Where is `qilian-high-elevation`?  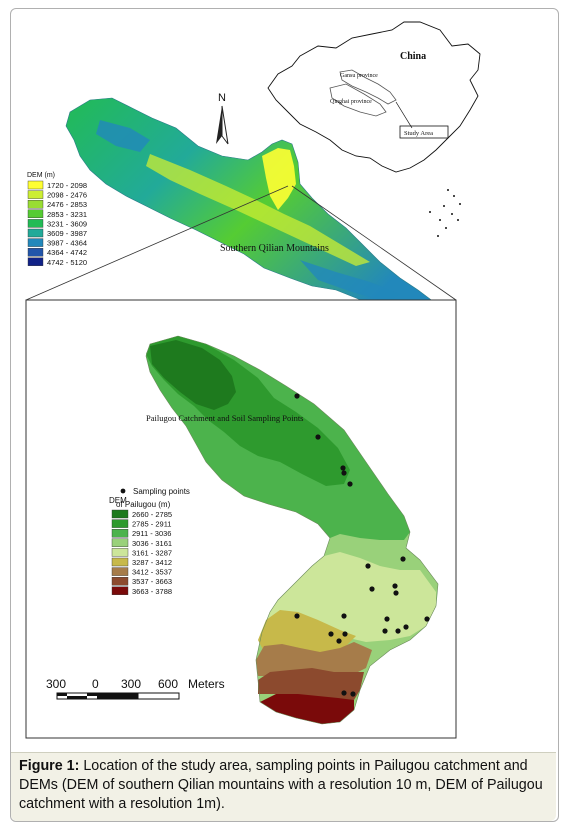
qilian-high-elevation is located at coordinates (258, 210).